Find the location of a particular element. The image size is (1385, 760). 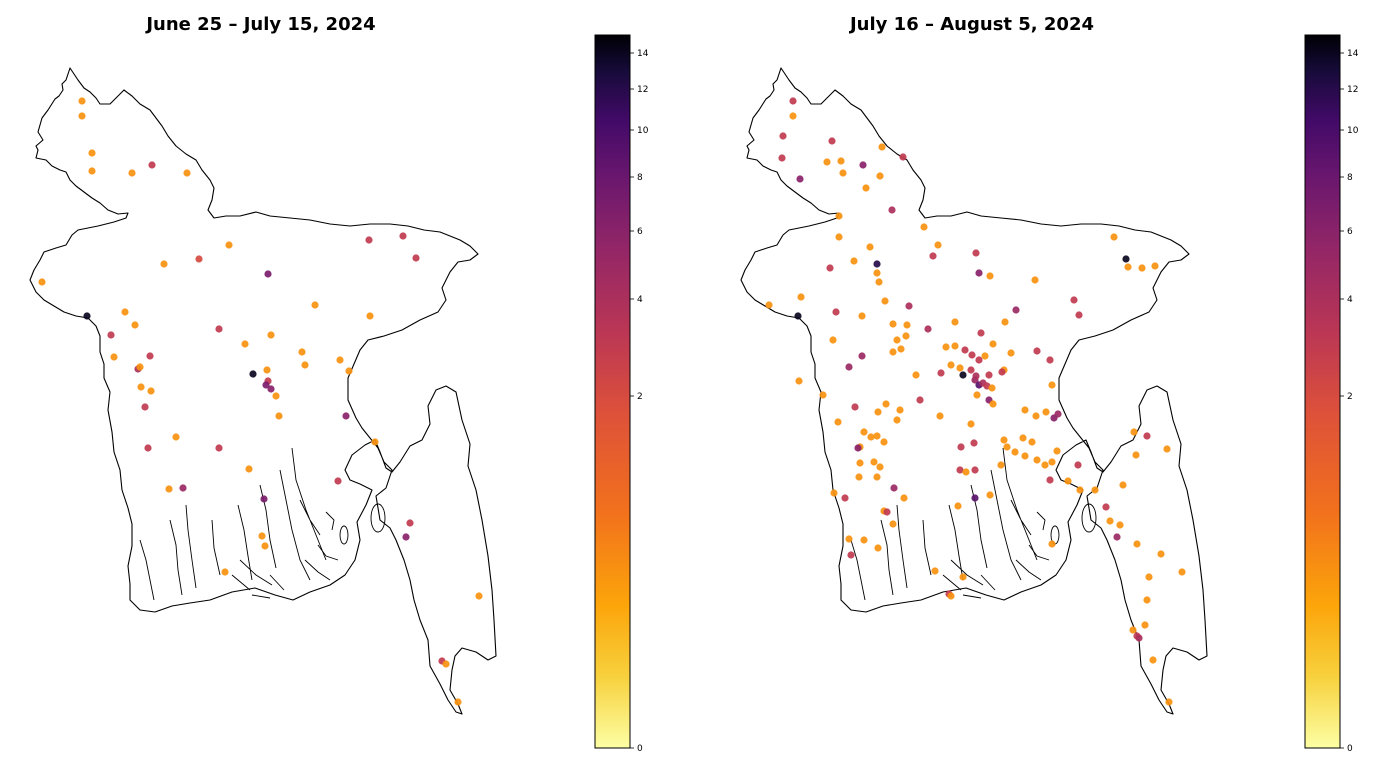

right-colorbar-ticks: 0 2 4 6 8 10 12 14 is located at coordinates (1349, 401).